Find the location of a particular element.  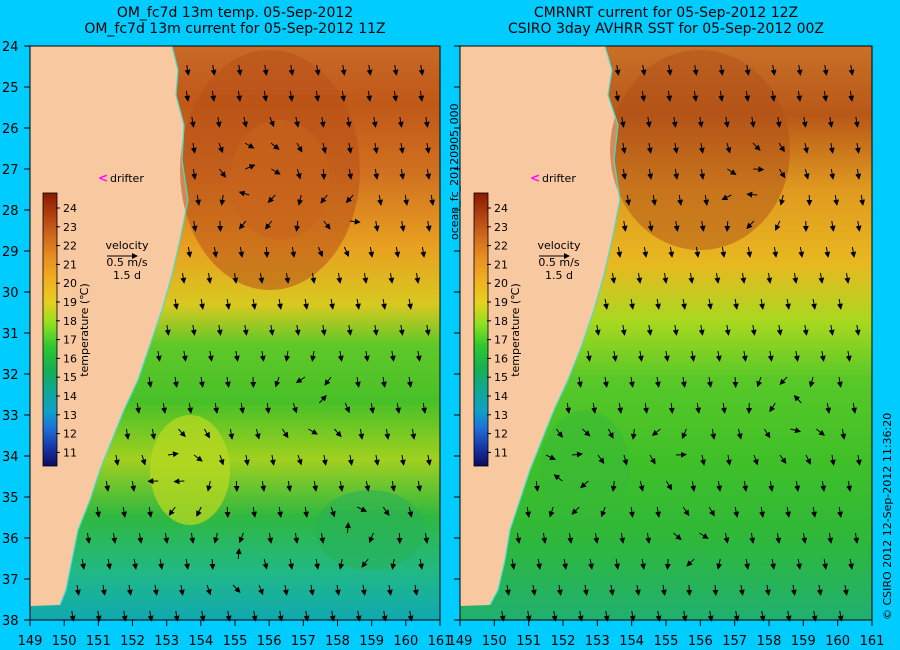

colorbar-tick-label: 14 is located at coordinates (70, 396).